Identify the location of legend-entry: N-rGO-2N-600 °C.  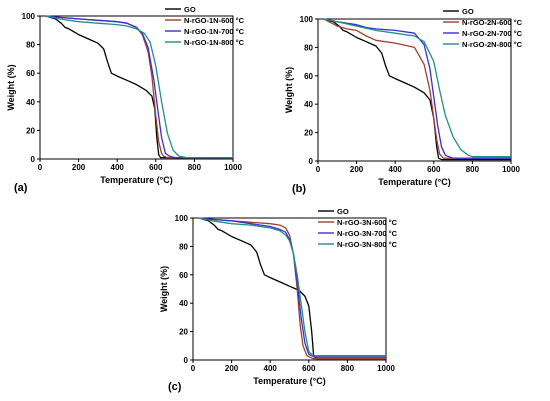
(492, 22).